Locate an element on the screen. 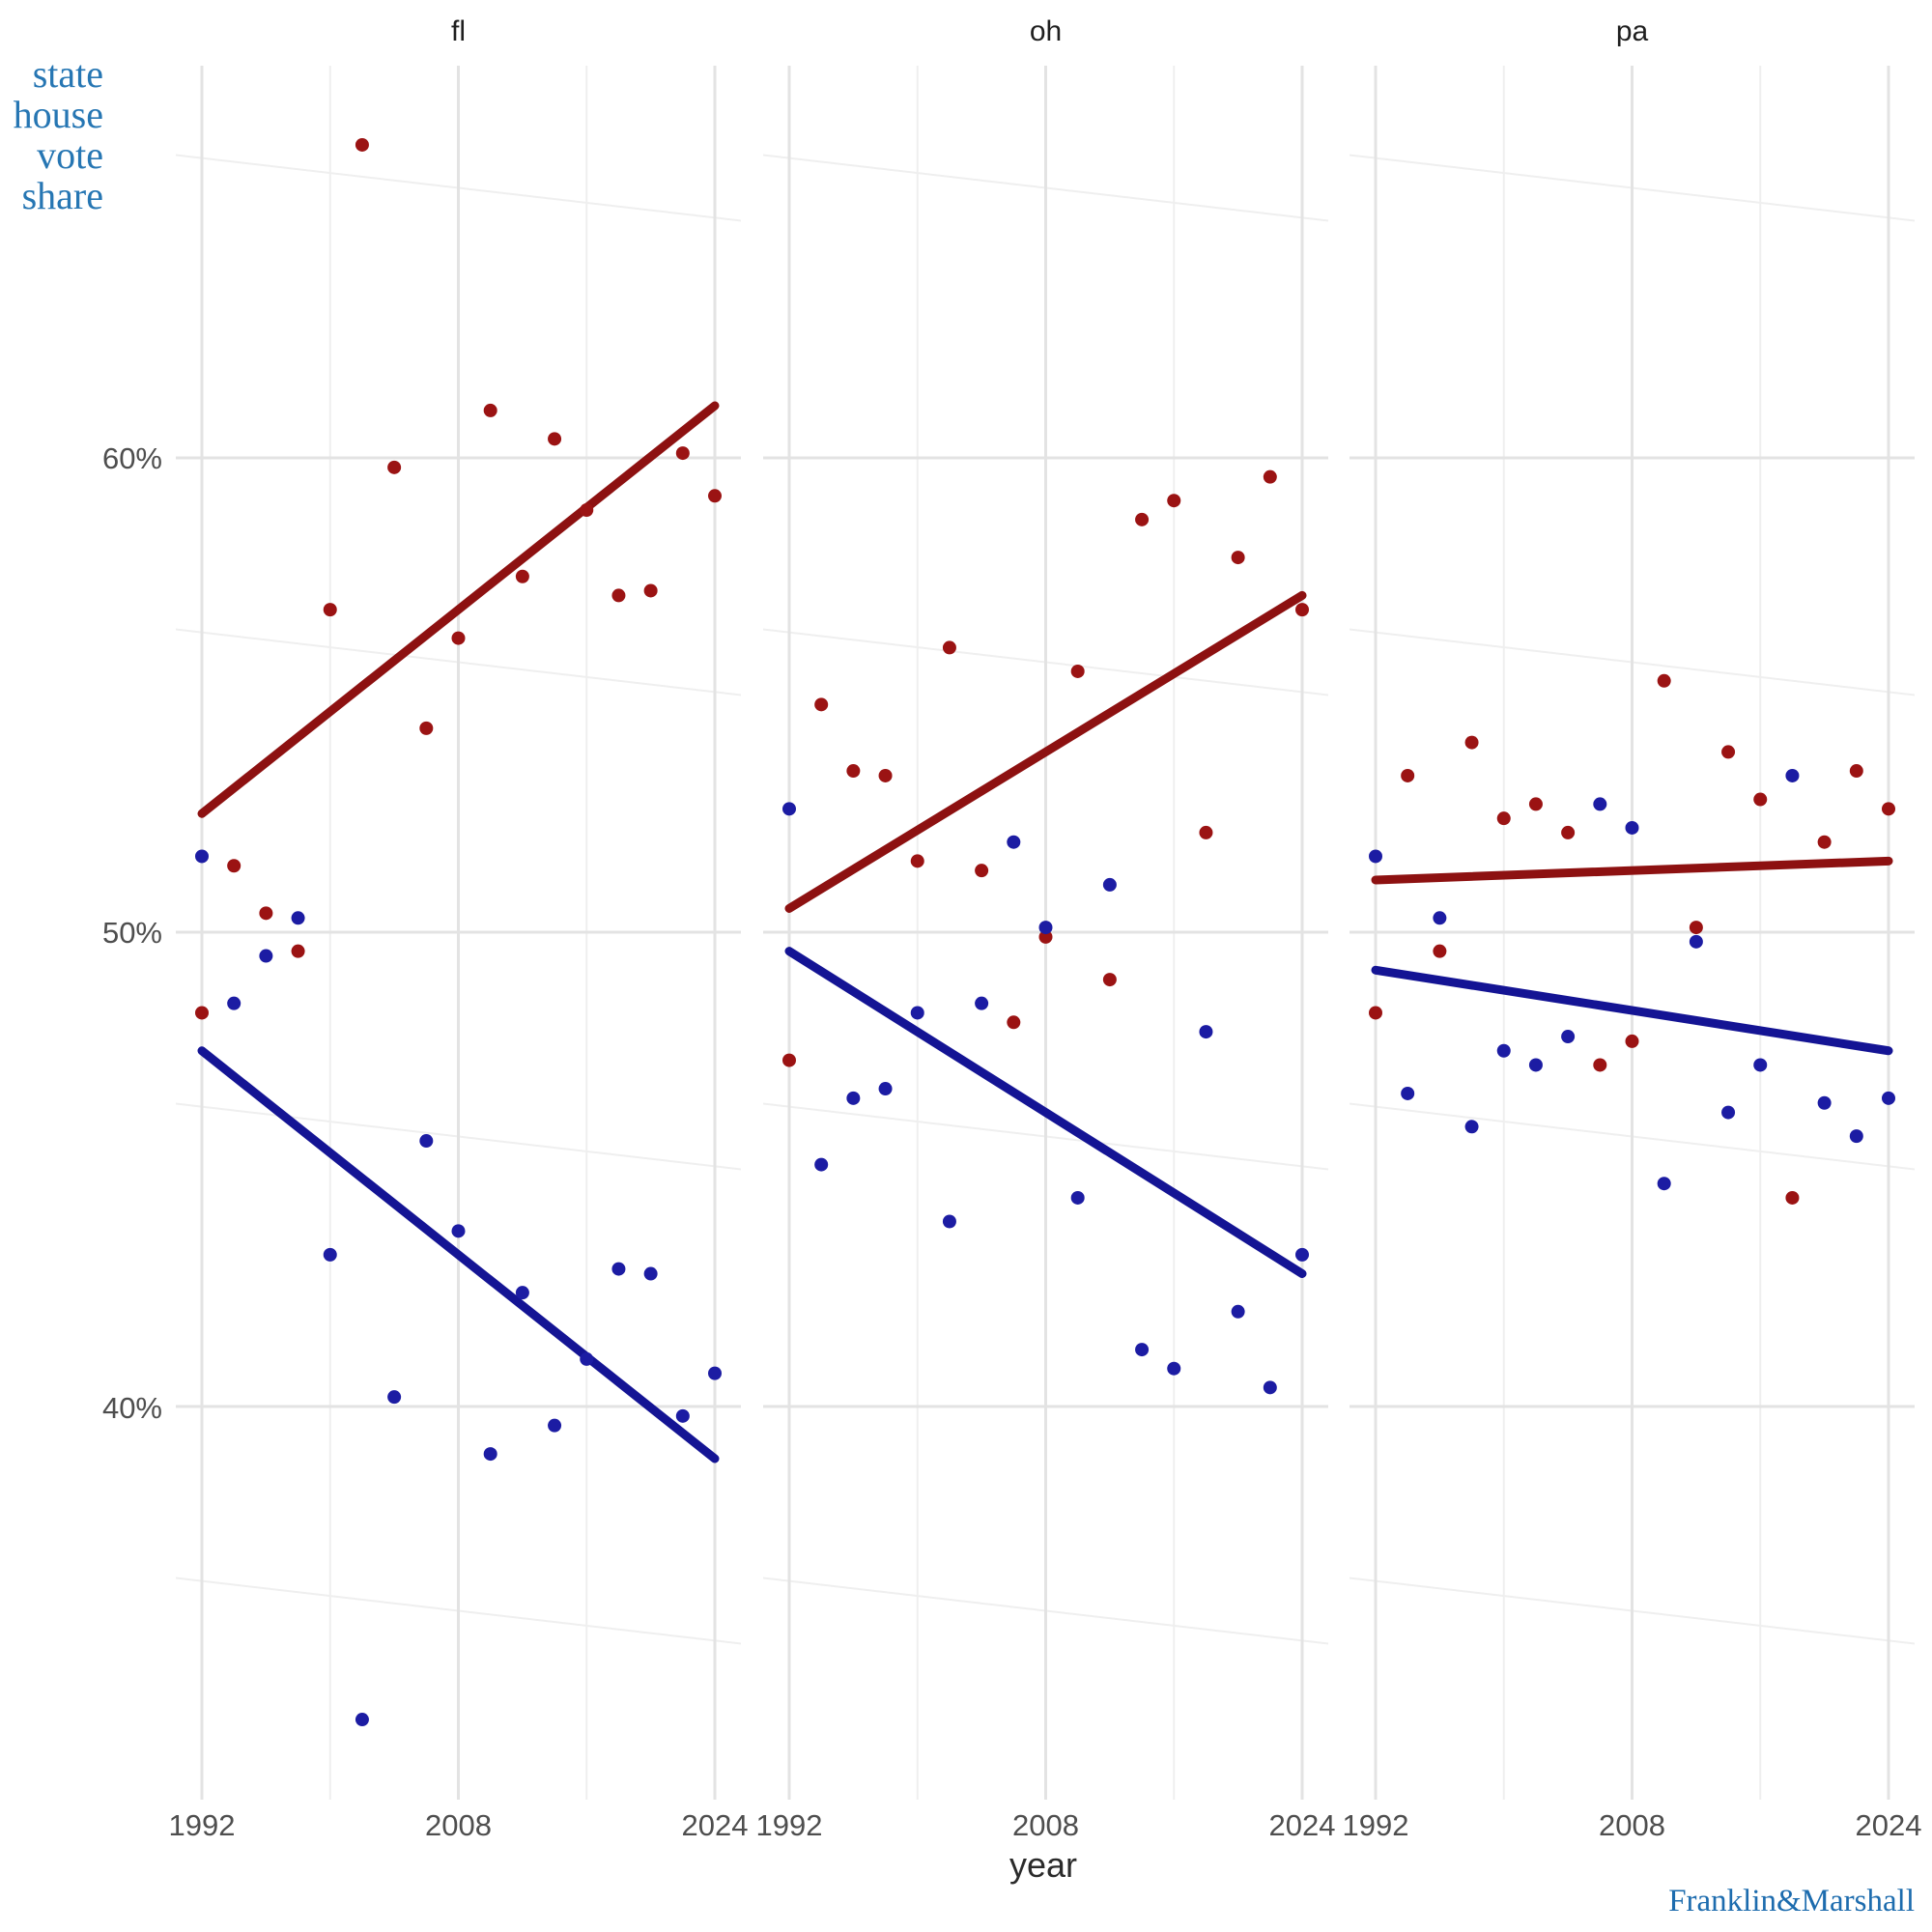  y-tick-label: 60% is located at coordinates (131, 458).